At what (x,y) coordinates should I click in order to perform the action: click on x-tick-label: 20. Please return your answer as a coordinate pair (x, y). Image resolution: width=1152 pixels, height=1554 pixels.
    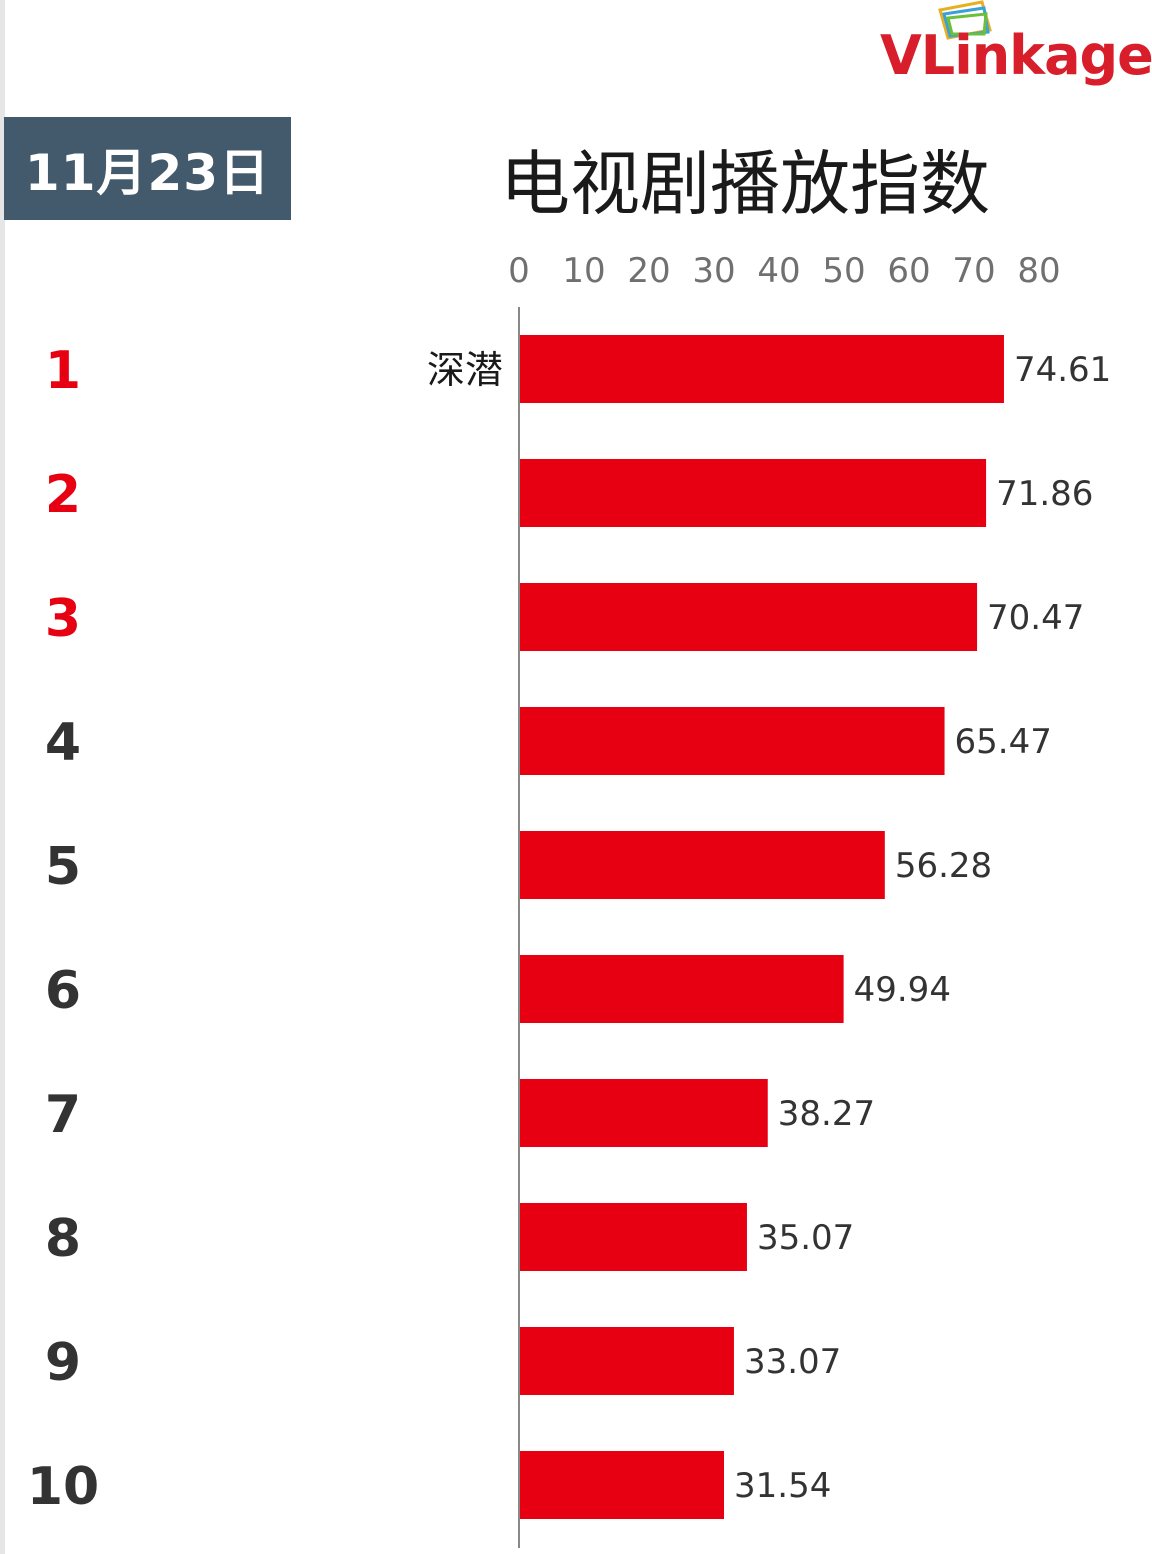
    Looking at the image, I should click on (648, 271).